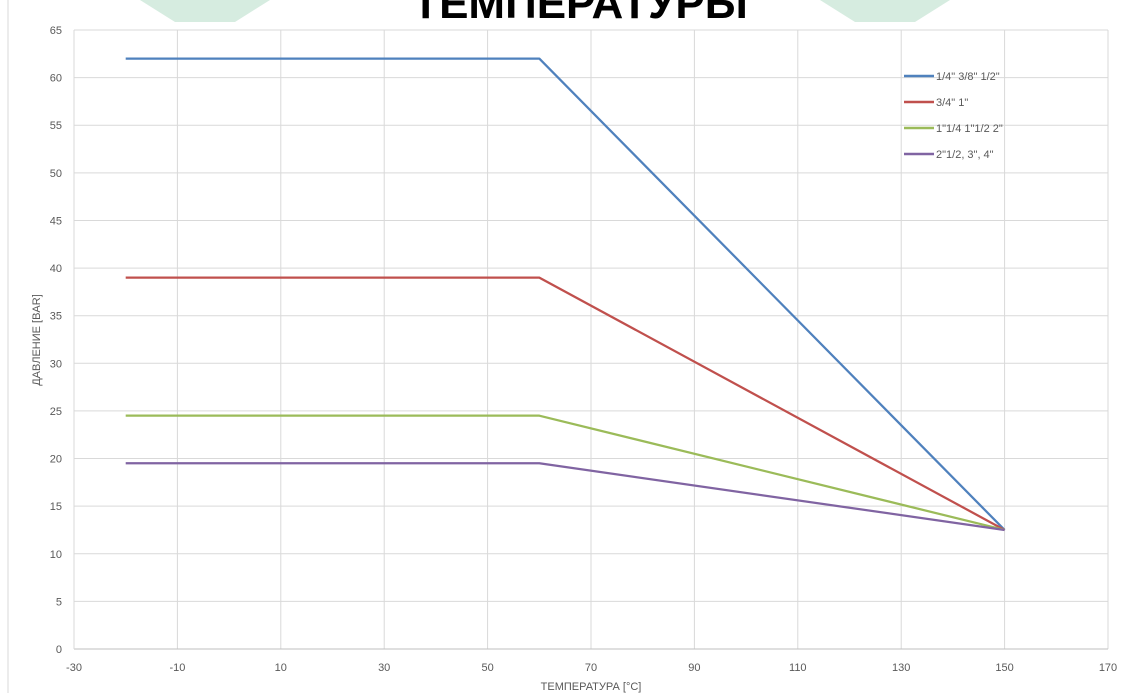 This screenshot has height=693, width=1128. Describe the element at coordinates (59, 650) in the screenshot. I see `y-tick-label: 0` at that location.